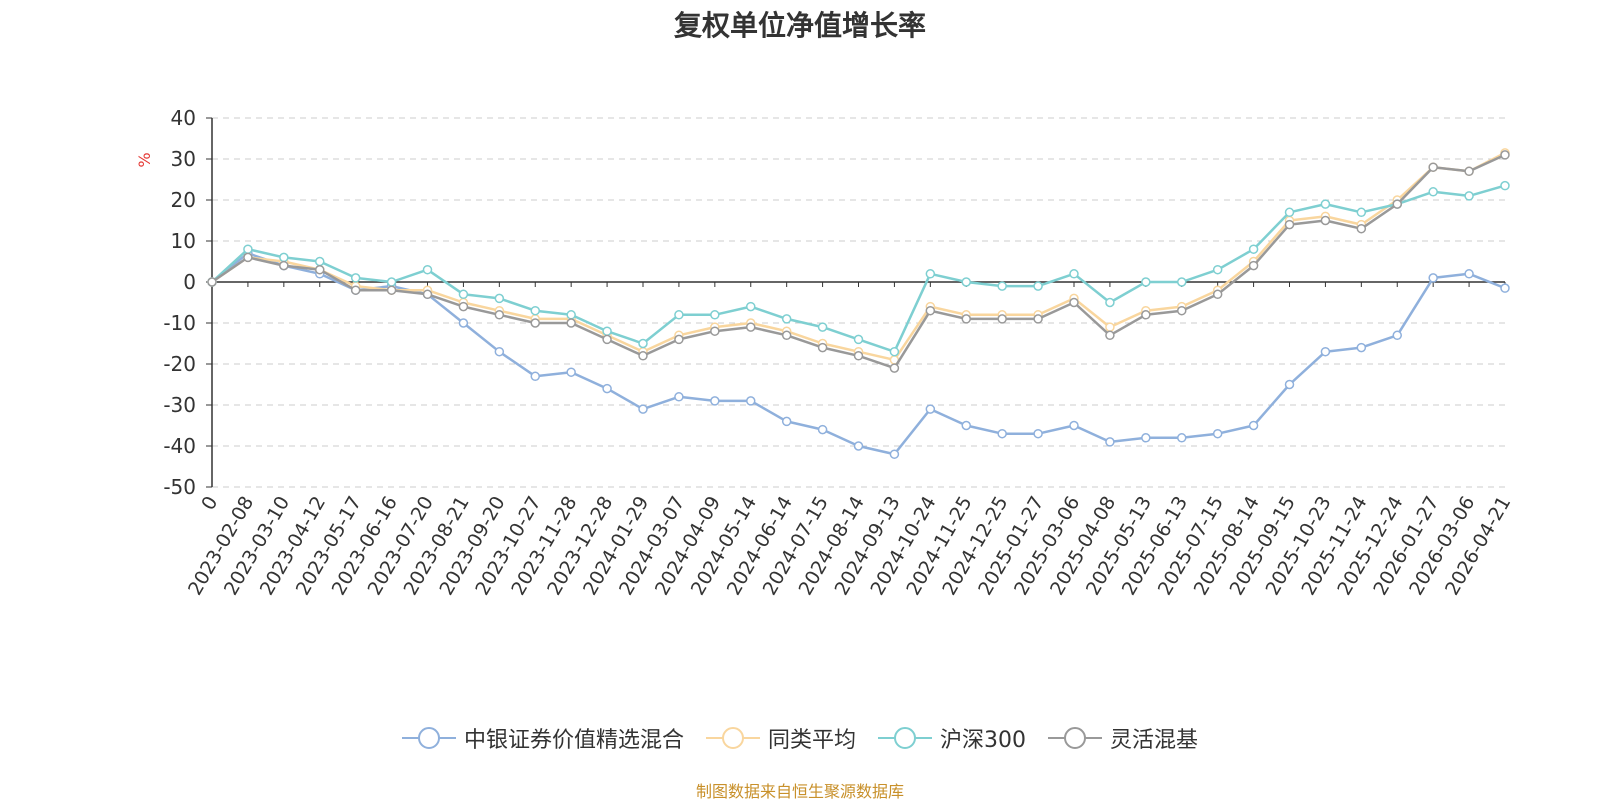 Image resolution: width=1600 pixels, height=802 pixels. I want to click on y-tick-label: 10, so click(183, 241).